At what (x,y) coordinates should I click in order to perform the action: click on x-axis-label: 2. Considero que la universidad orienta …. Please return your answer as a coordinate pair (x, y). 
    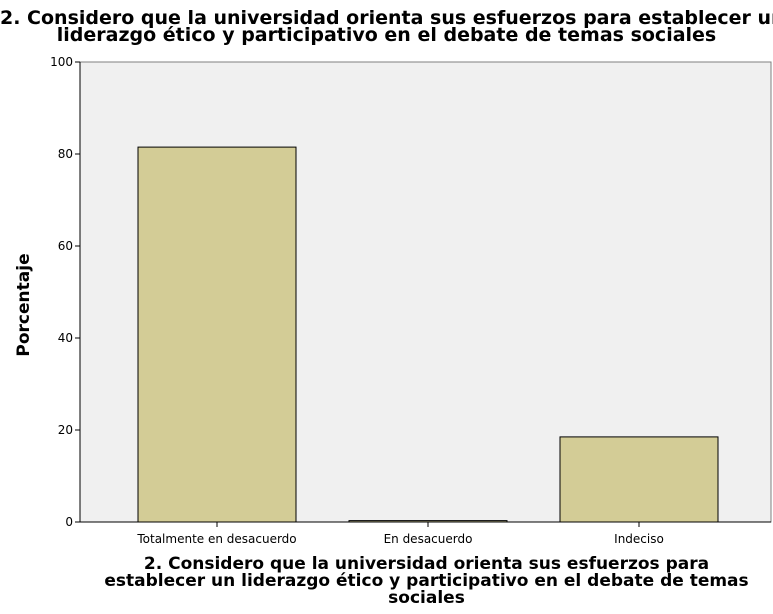
    Looking at the image, I should click on (426, 581).